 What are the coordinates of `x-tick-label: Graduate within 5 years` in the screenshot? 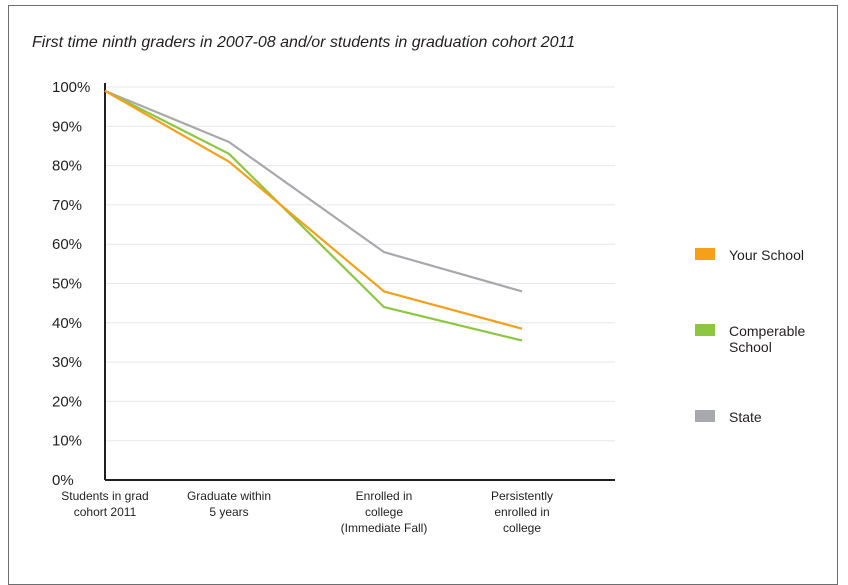 It's located at (229, 504).